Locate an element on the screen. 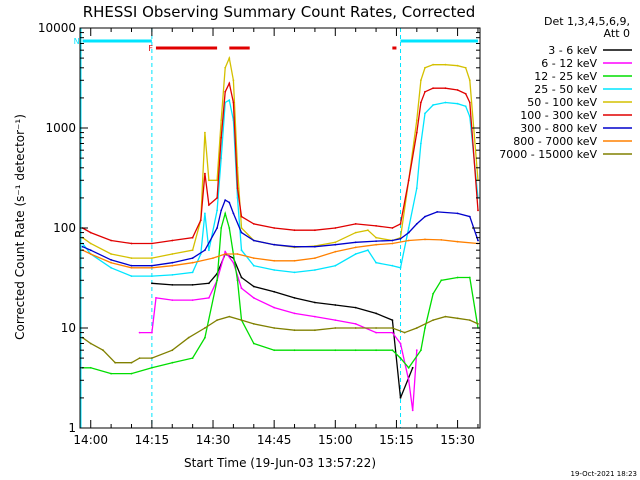  y-tick-label: 100 is located at coordinates (64, 228).